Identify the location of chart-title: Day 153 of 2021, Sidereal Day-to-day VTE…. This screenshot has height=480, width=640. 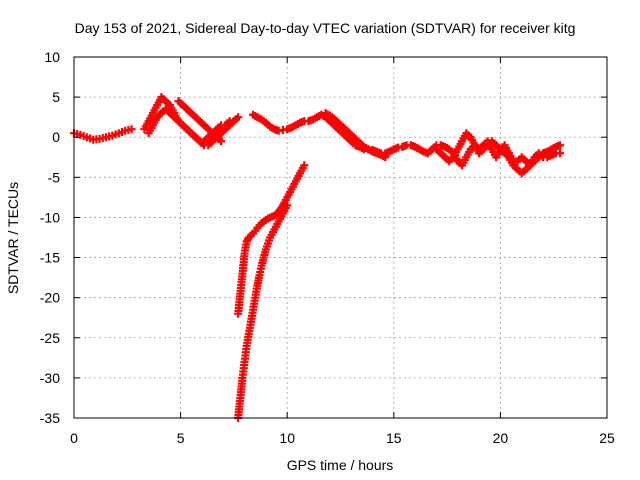
(325, 28).